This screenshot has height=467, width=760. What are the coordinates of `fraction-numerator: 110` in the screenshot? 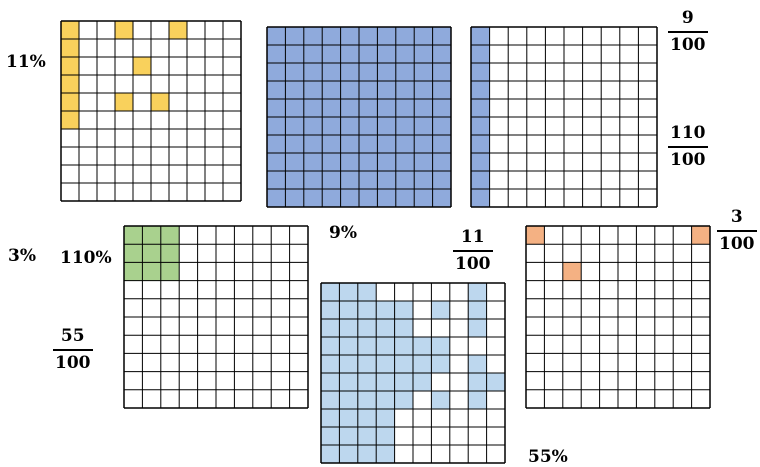 It's located at (688, 133).